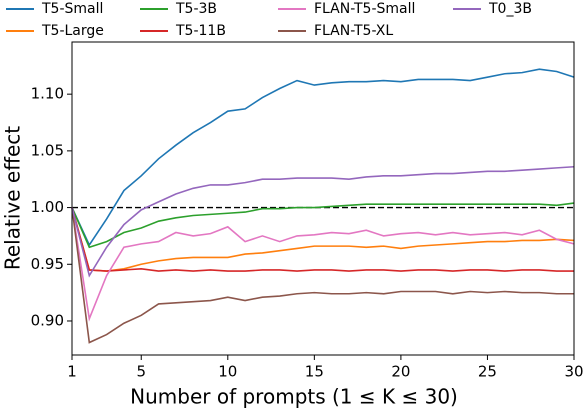  I want to click on legend-label: T5-Small, so click(72, 9).